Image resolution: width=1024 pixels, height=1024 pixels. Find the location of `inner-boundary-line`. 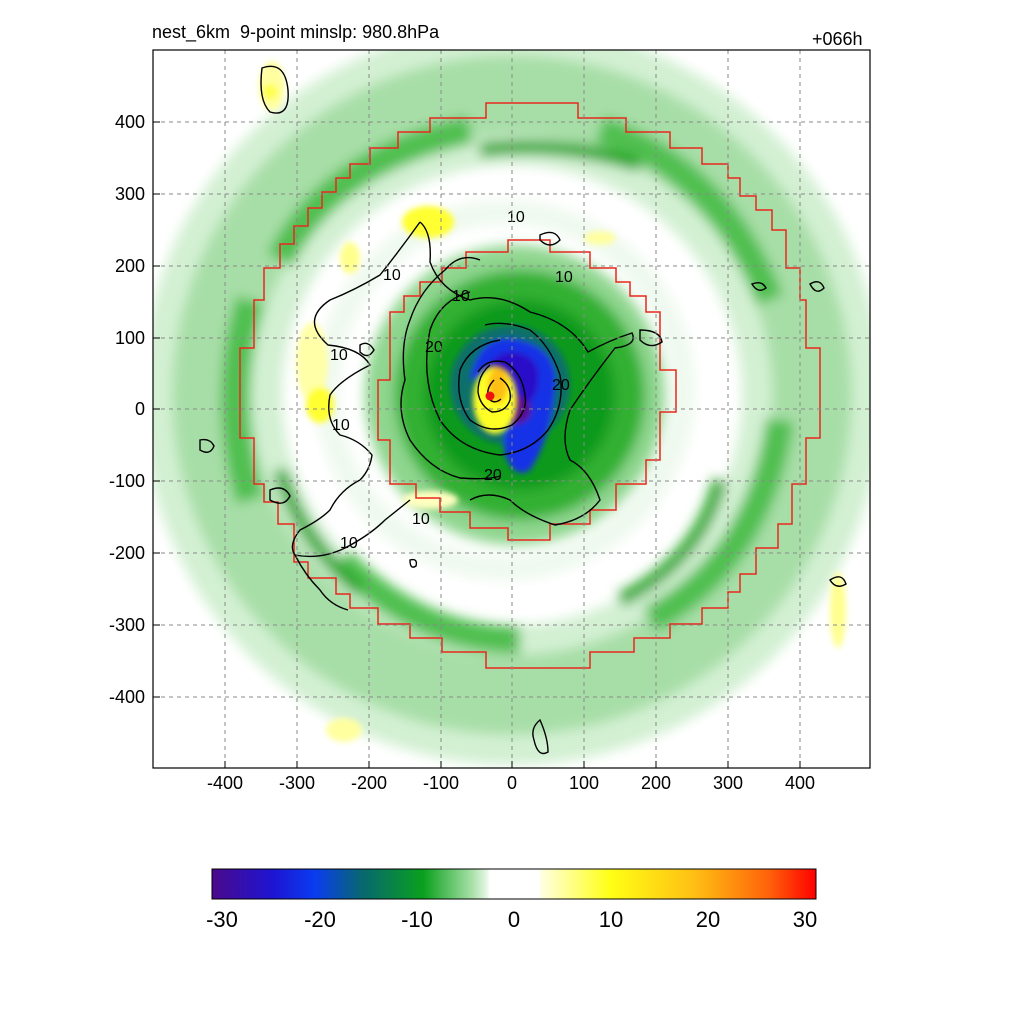

inner-boundary-line is located at coordinates (527, 390).